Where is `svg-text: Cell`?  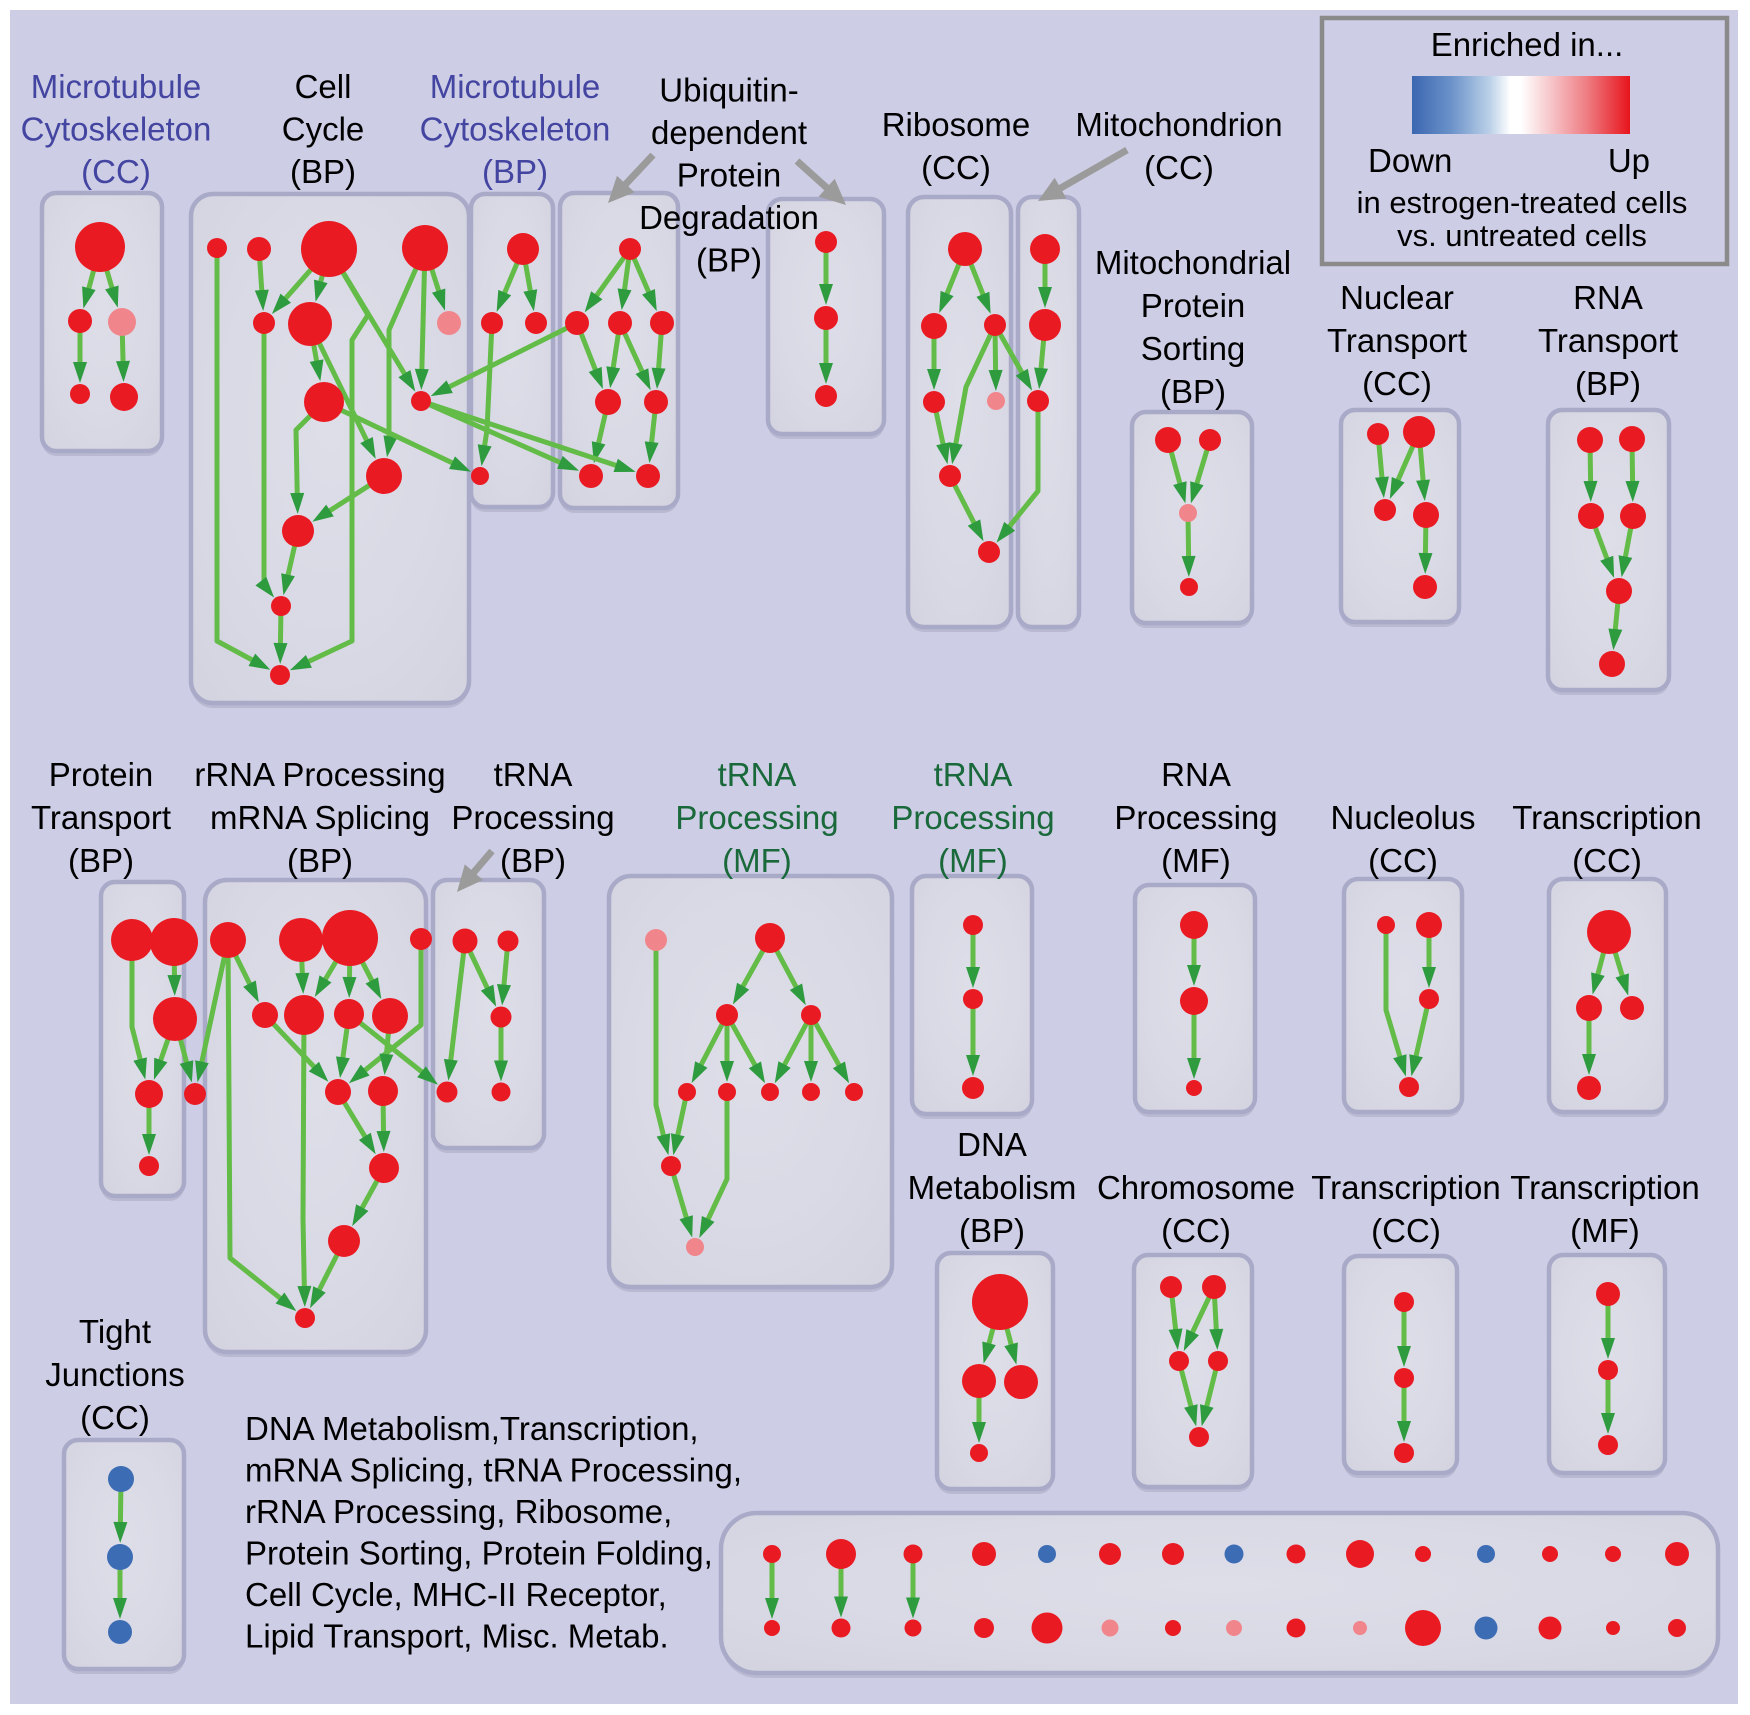 svg-text: Cell is located at coordinates (323, 86).